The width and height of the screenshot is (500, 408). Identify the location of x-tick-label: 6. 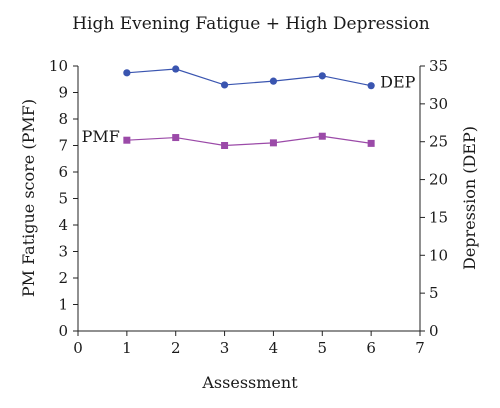
(371, 348).